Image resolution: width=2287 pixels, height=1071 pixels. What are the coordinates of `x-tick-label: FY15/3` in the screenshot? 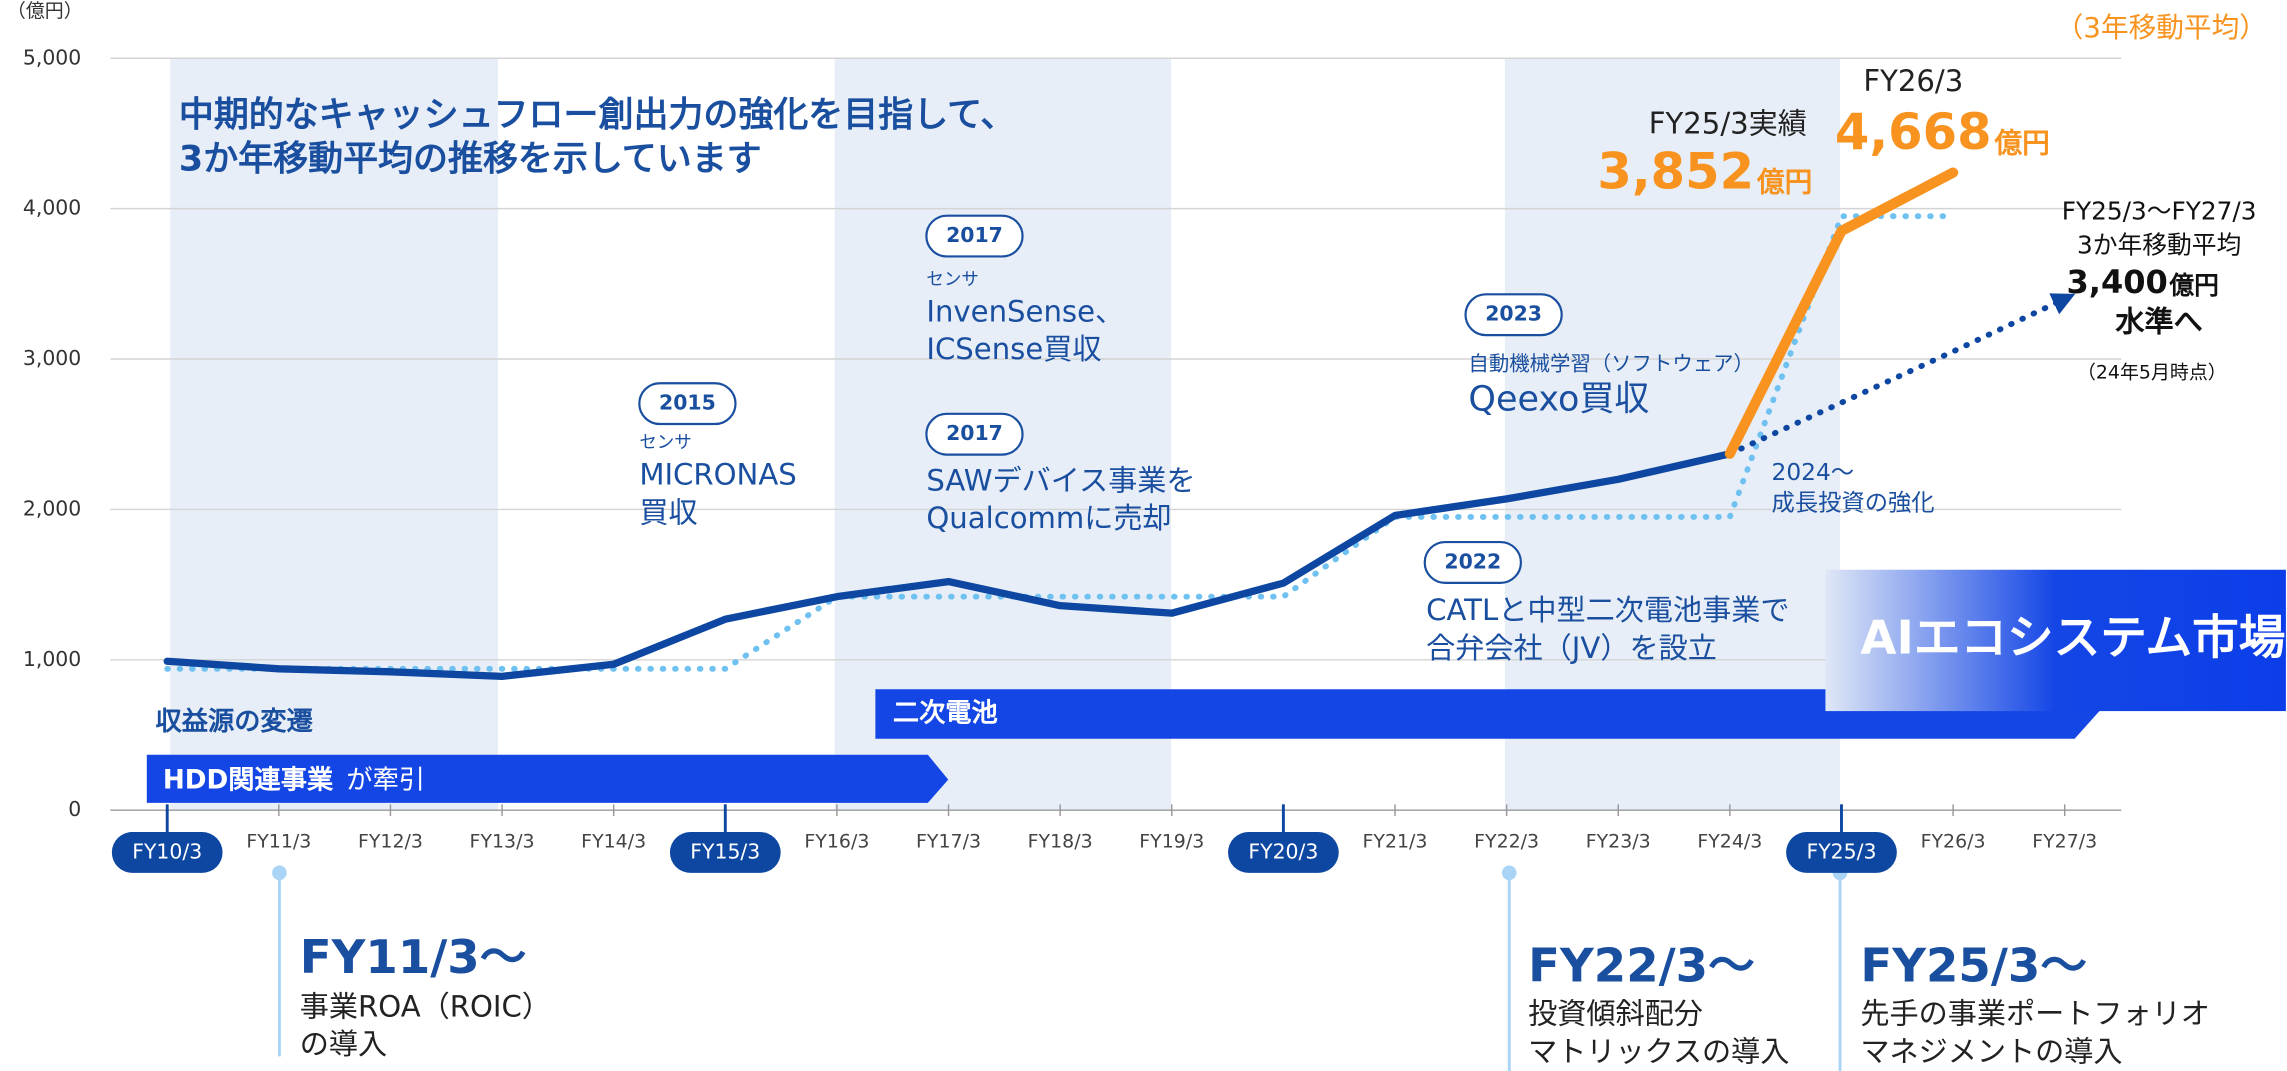 It's located at (725, 851).